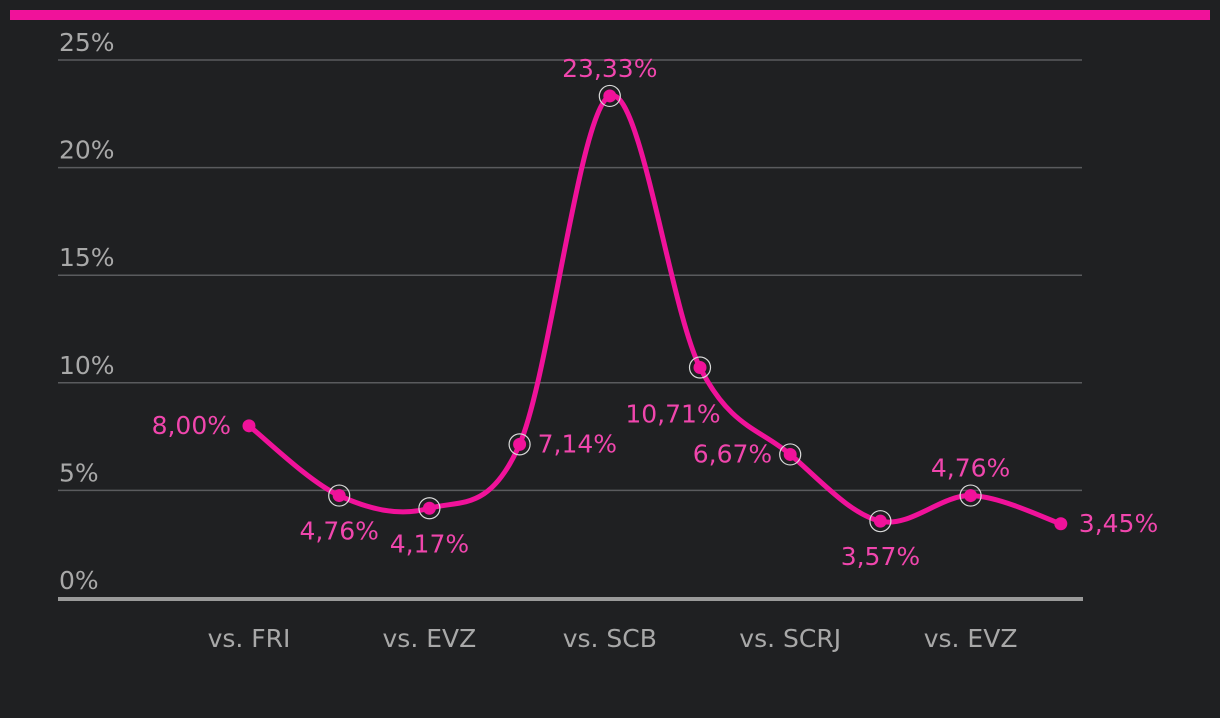 The image size is (1220, 718). Describe the element at coordinates (429, 543) in the screenshot. I see `data-label: 4,17%` at that location.